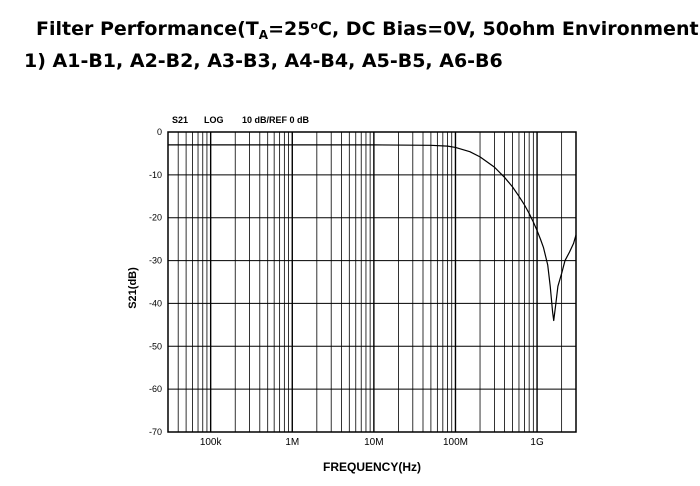 The width and height of the screenshot is (700, 486). I want to click on x-tick-label: 100M, so click(455, 442).